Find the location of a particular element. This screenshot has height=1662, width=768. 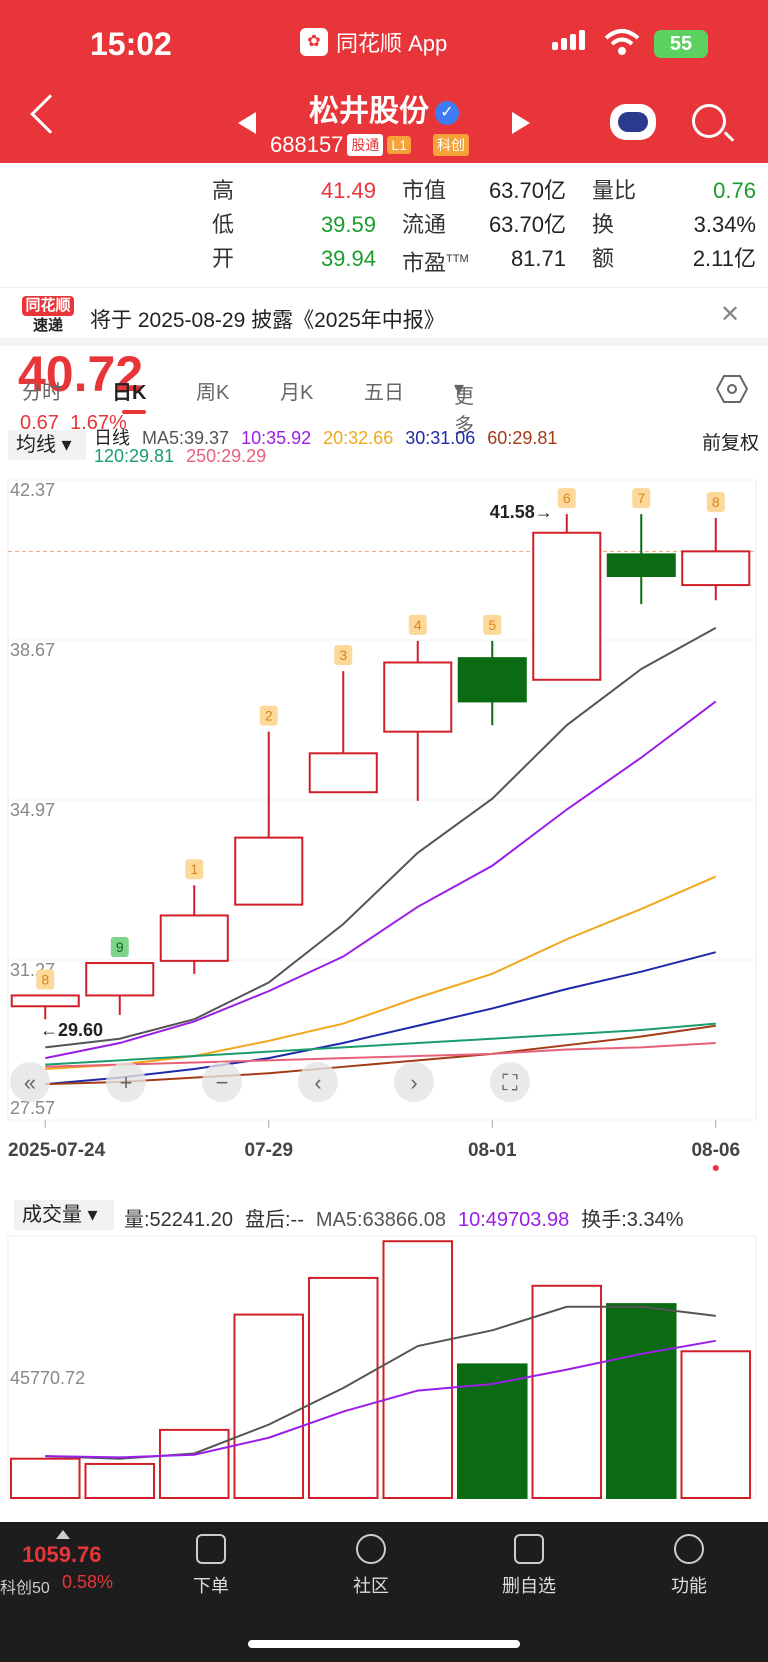

nav-community: 社区 is located at coordinates (371, 1566).